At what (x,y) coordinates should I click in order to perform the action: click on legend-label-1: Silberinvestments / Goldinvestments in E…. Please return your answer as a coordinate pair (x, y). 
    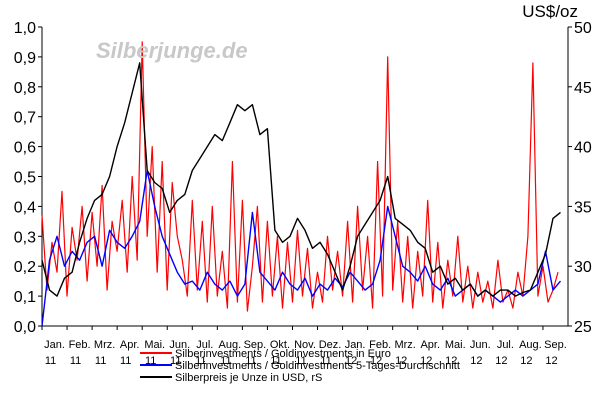
    Looking at the image, I should click on (283, 354).